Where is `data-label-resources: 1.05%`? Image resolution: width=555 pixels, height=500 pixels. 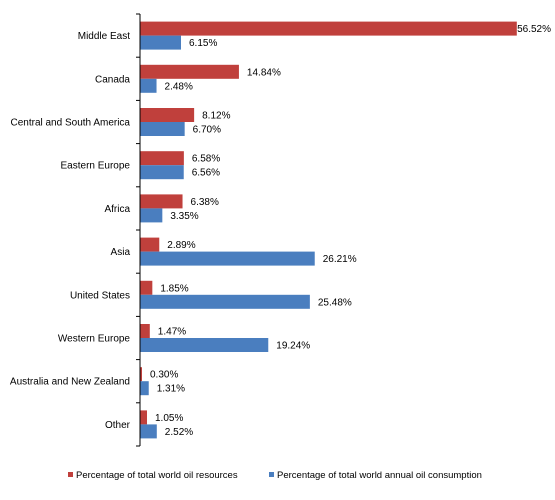 data-label-resources: 1.05% is located at coordinates (169, 418).